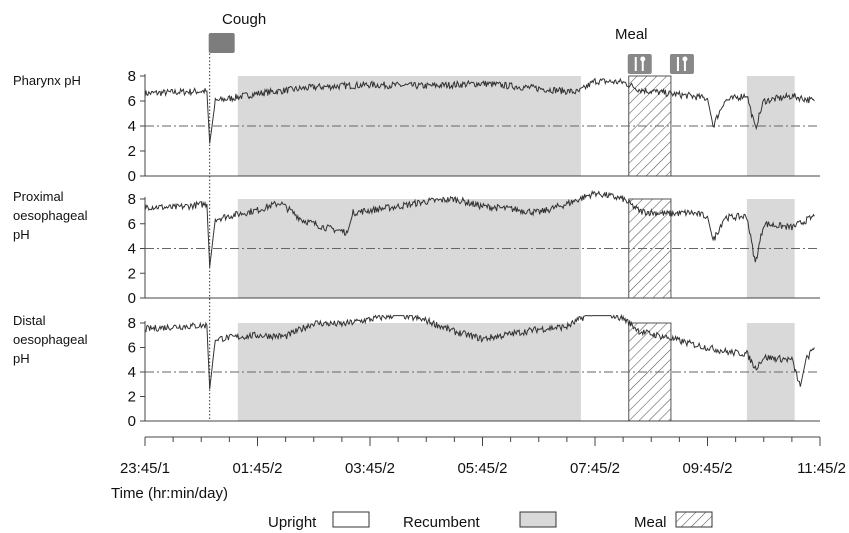  Describe the element at coordinates (145, 468) in the screenshot. I see `x-tick-label: 23:45/1` at that location.